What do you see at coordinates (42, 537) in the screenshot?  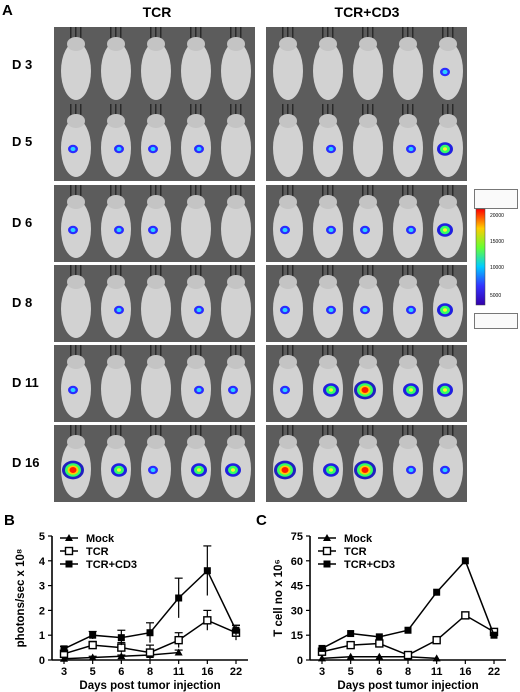 I see `y-tick-label: 5` at bounding box center [42, 537].